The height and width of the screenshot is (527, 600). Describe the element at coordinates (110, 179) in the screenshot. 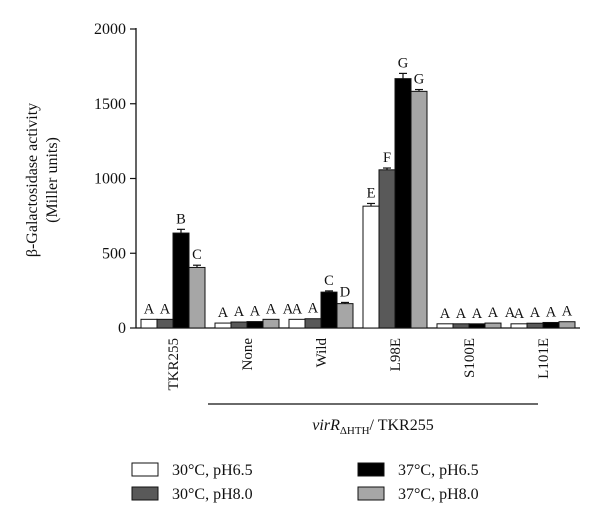

I see `y-tick-label: 1000` at that location.